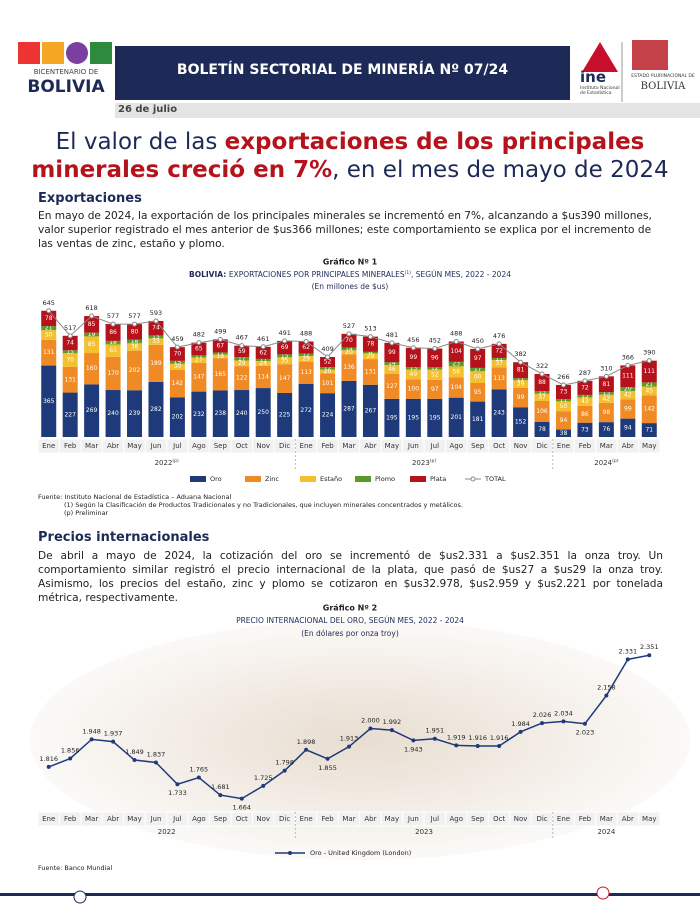 The image size is (700, 913). I want to click on value-label: 99, so click(414, 357).